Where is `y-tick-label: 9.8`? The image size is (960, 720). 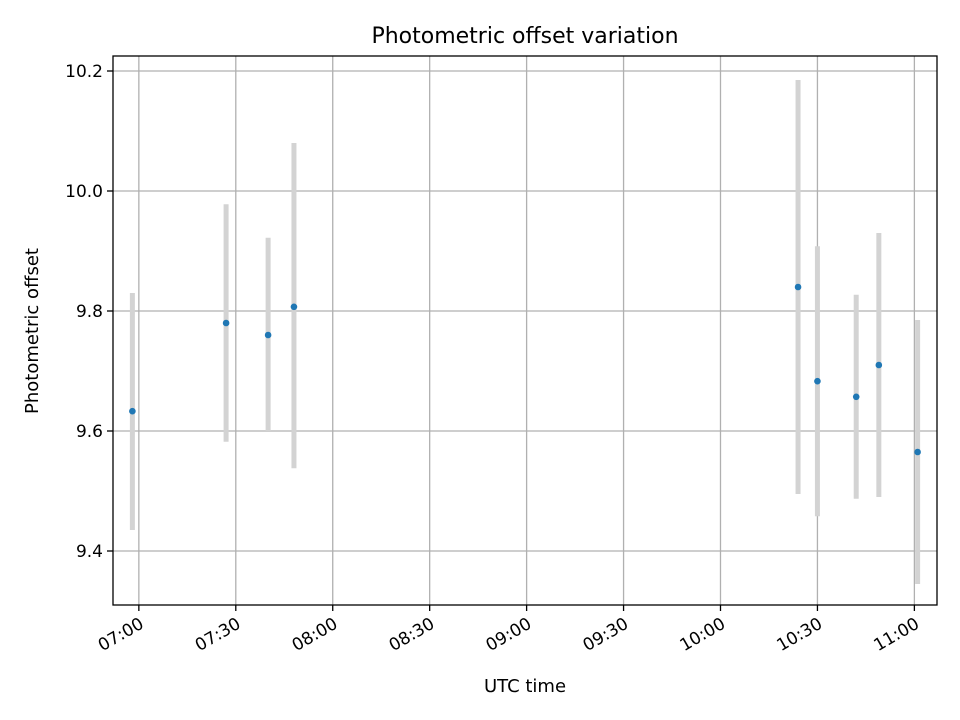 y-tick-label: 9.8 is located at coordinates (89, 312).